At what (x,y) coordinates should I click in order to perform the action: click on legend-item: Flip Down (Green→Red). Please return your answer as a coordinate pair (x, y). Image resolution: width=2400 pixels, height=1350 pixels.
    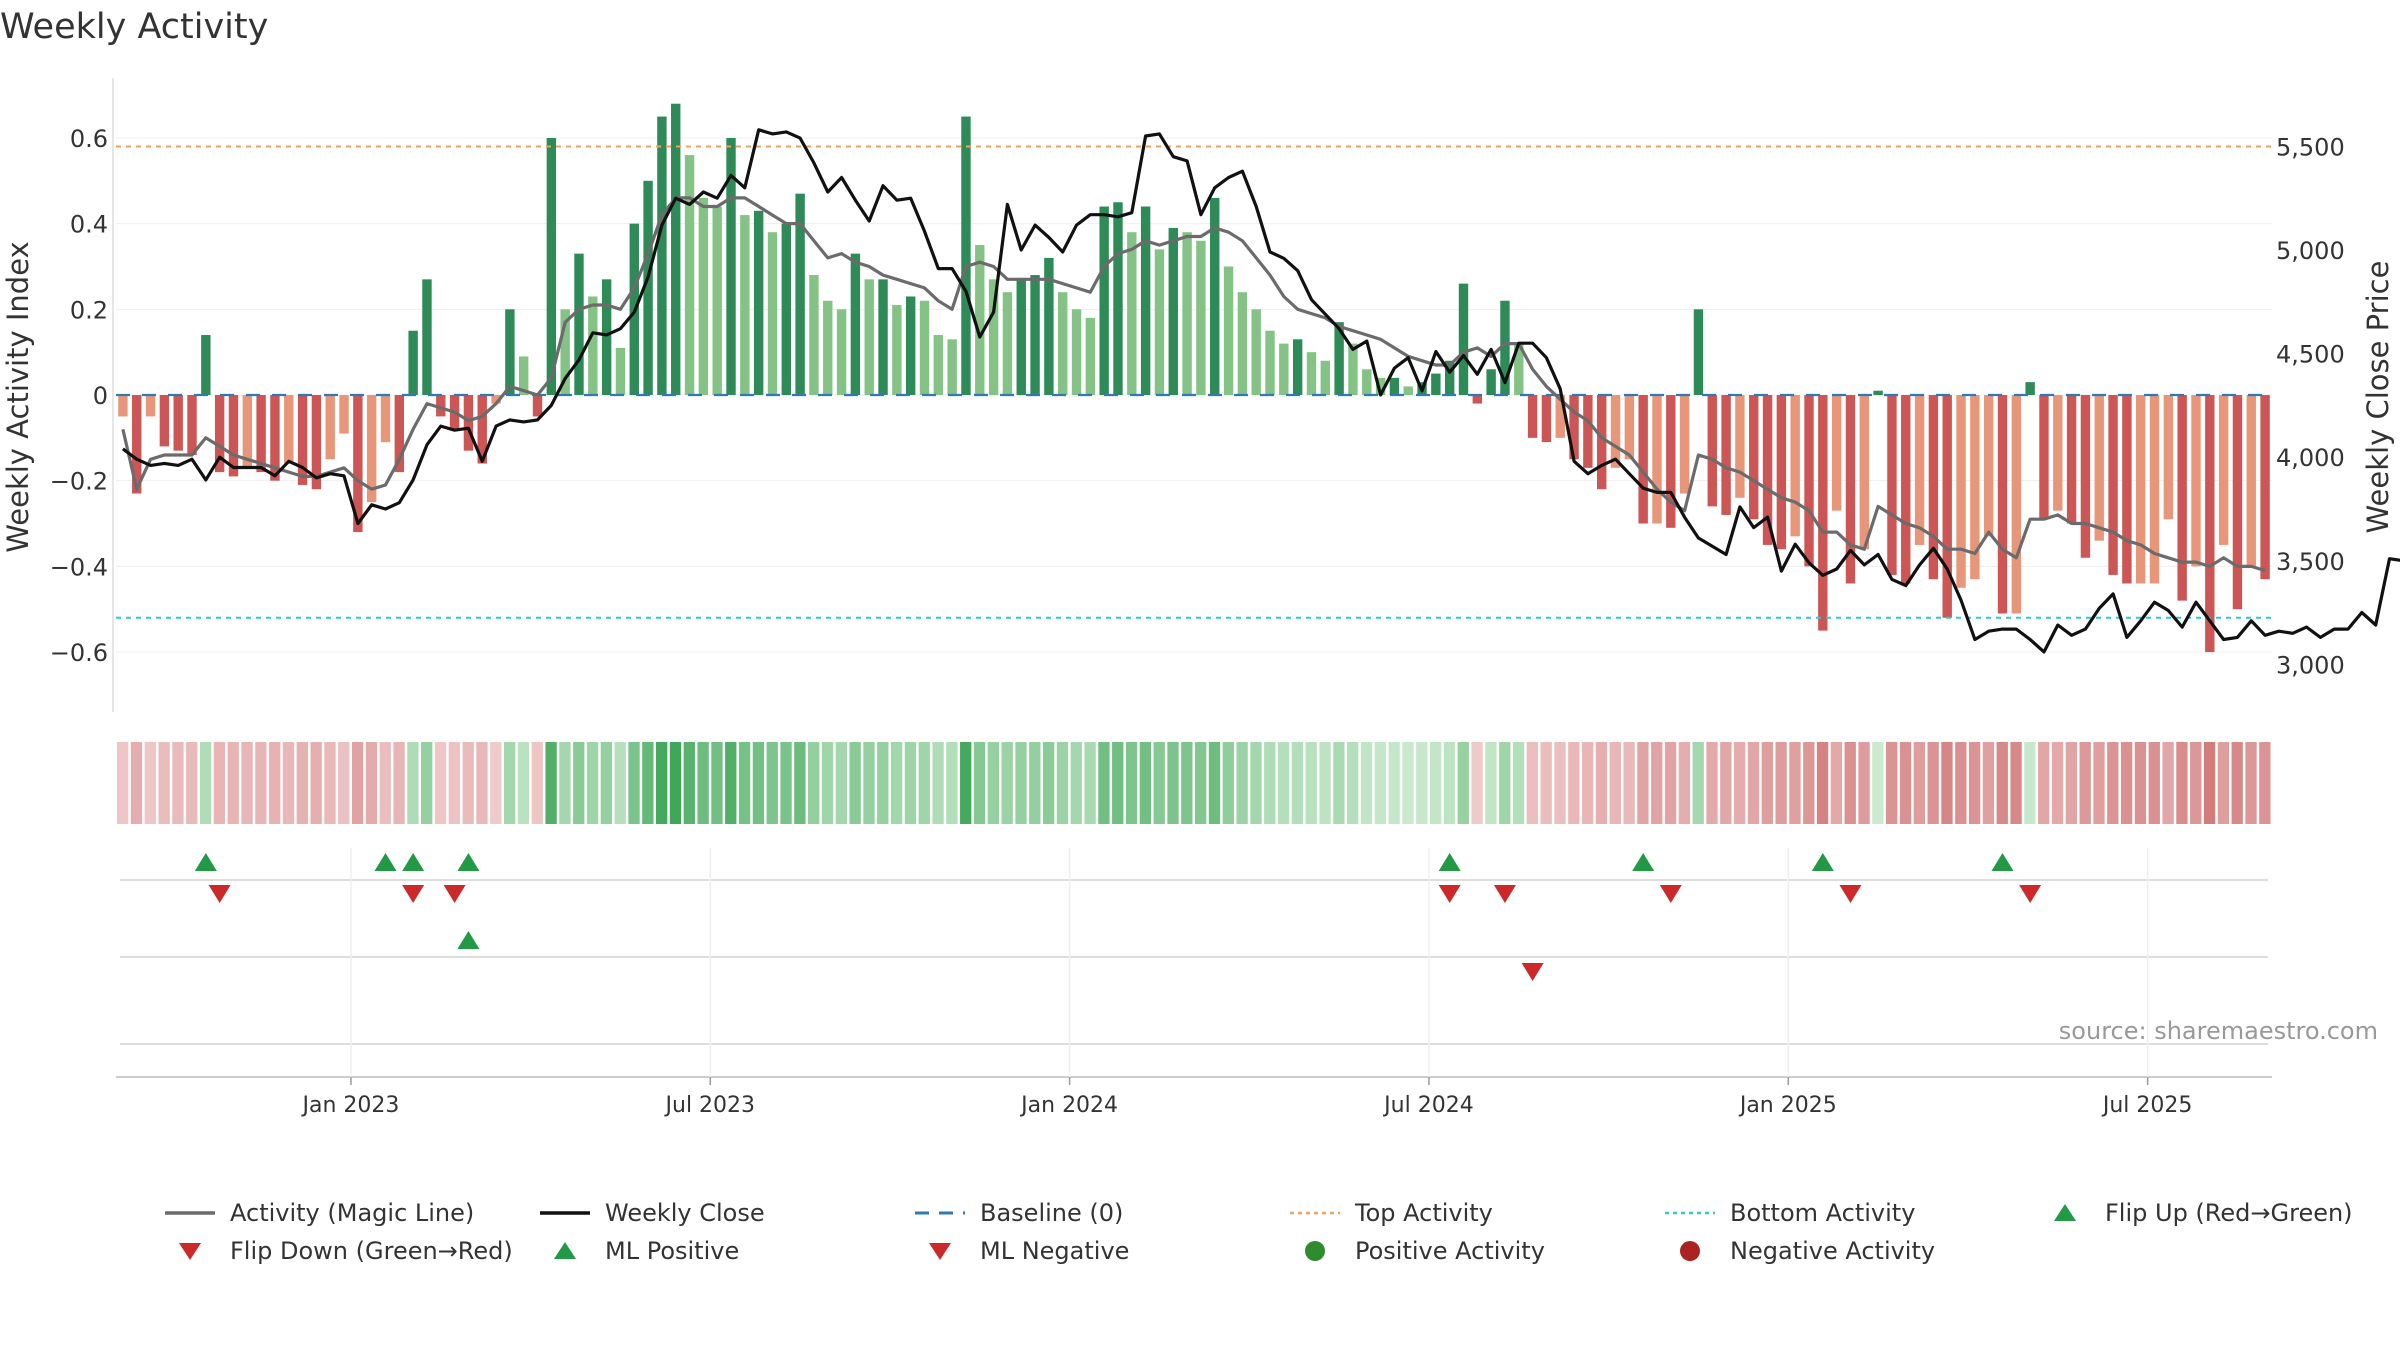
    Looking at the image, I should click on (336, 1251).